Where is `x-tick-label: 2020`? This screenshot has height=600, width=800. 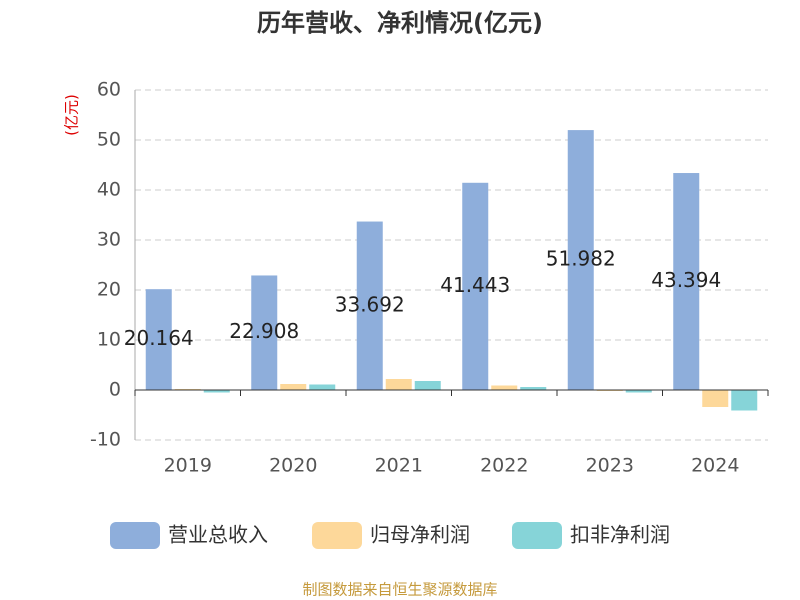
x-tick-label: 2020 is located at coordinates (293, 466).